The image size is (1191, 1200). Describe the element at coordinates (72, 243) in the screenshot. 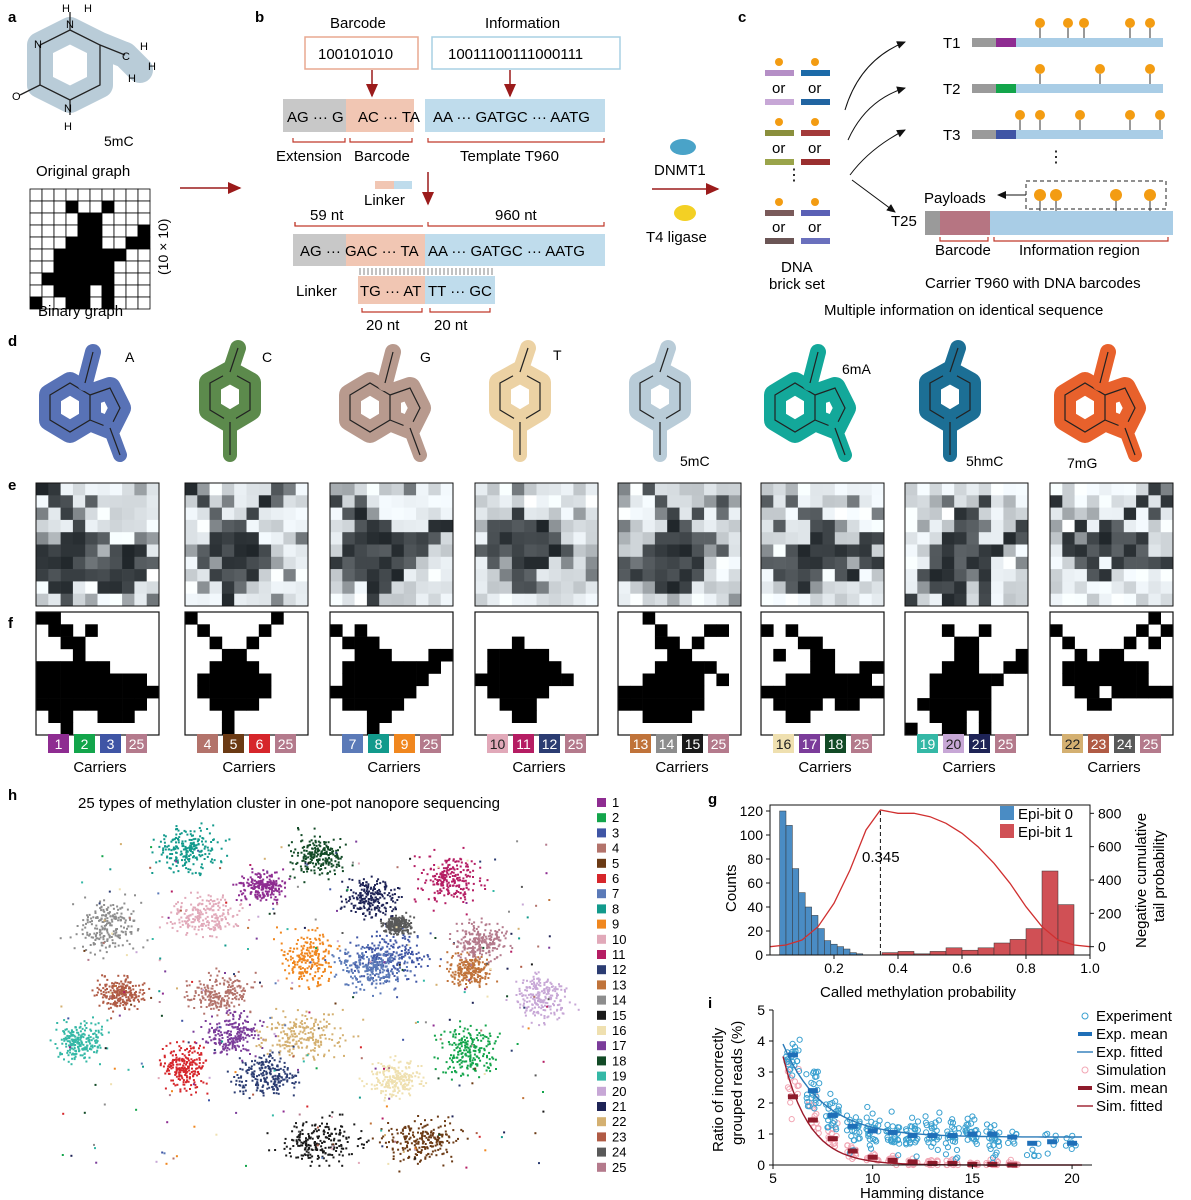

I see `binary-cell` at that location.